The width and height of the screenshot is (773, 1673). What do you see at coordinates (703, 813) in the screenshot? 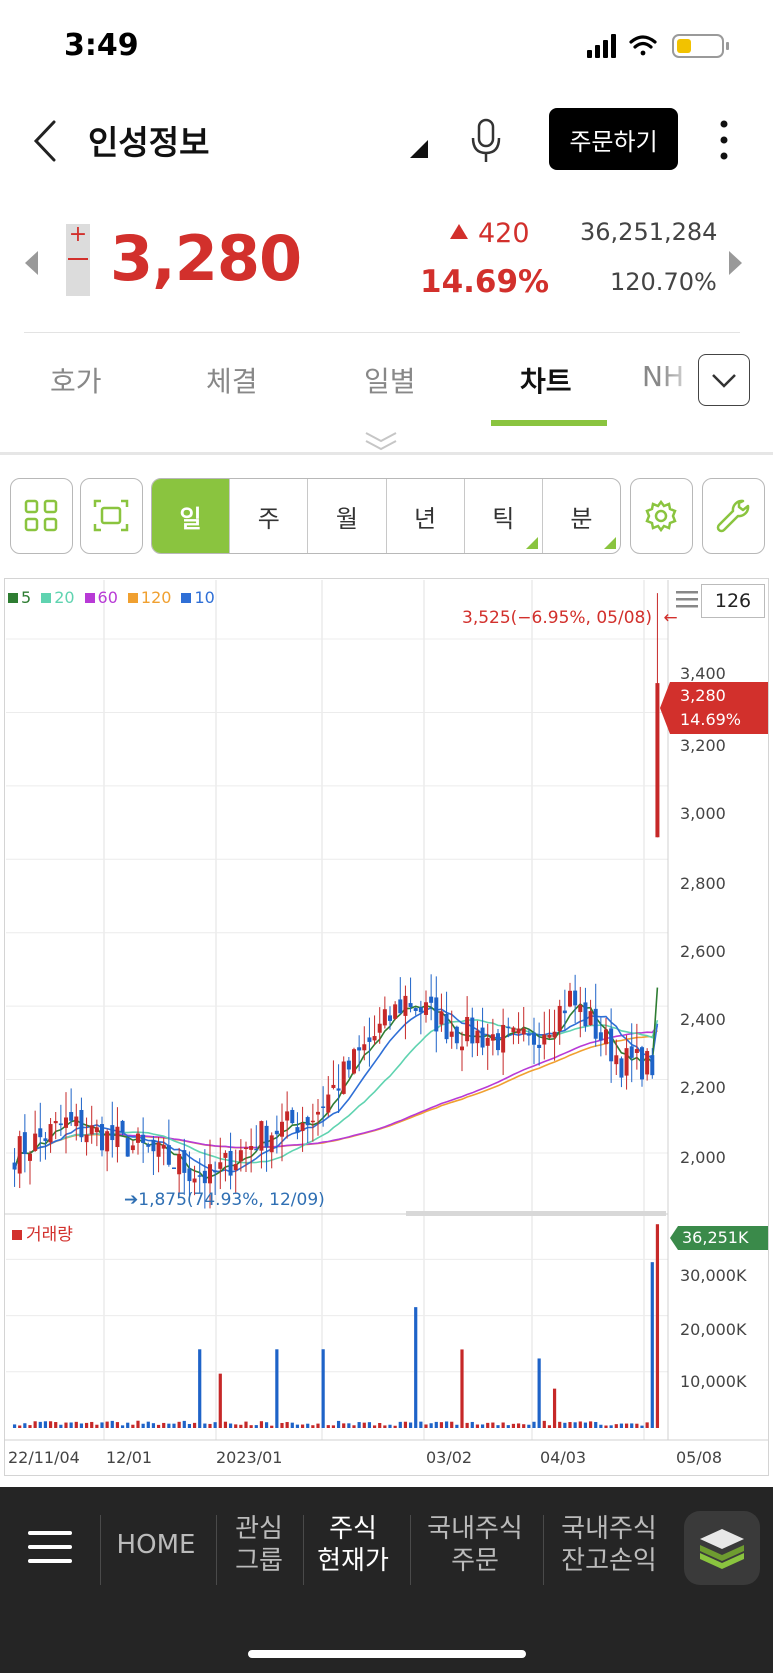
I see `price-axis-tick: 3,000` at bounding box center [703, 813].